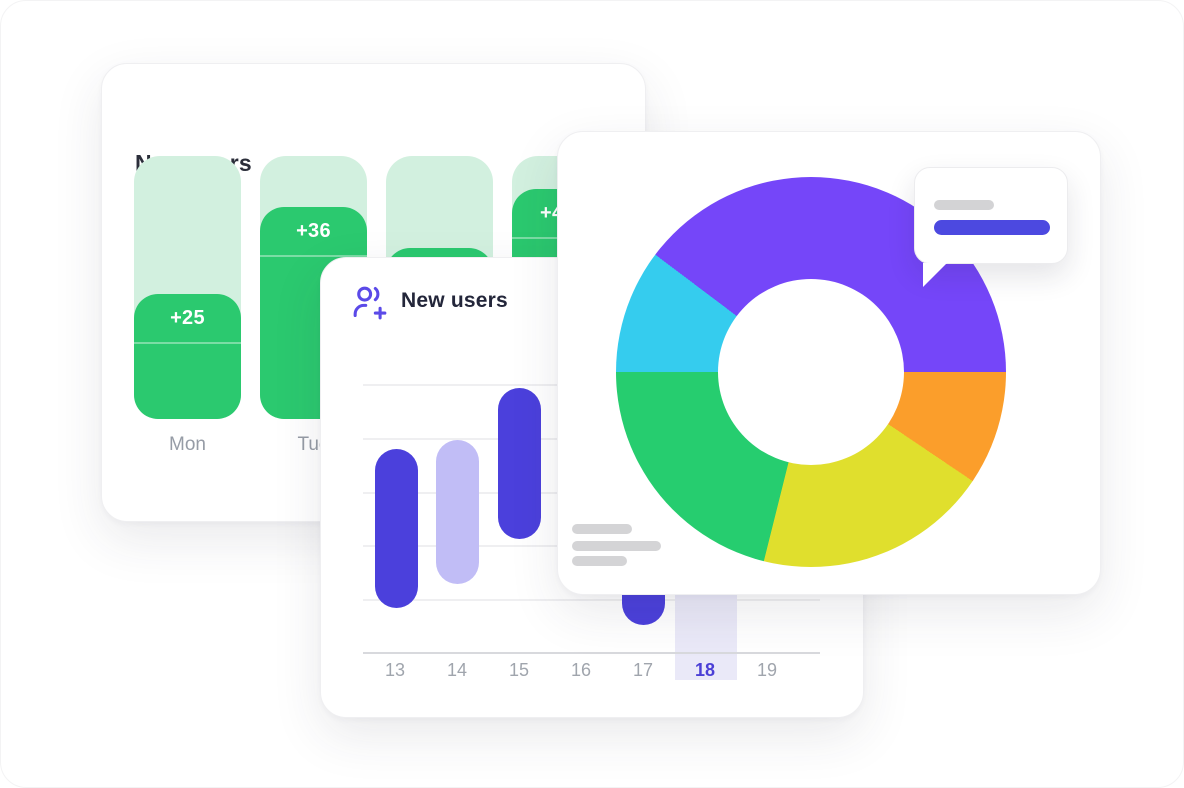  Describe the element at coordinates (591, 600) in the screenshot. I see `gridline` at that location.